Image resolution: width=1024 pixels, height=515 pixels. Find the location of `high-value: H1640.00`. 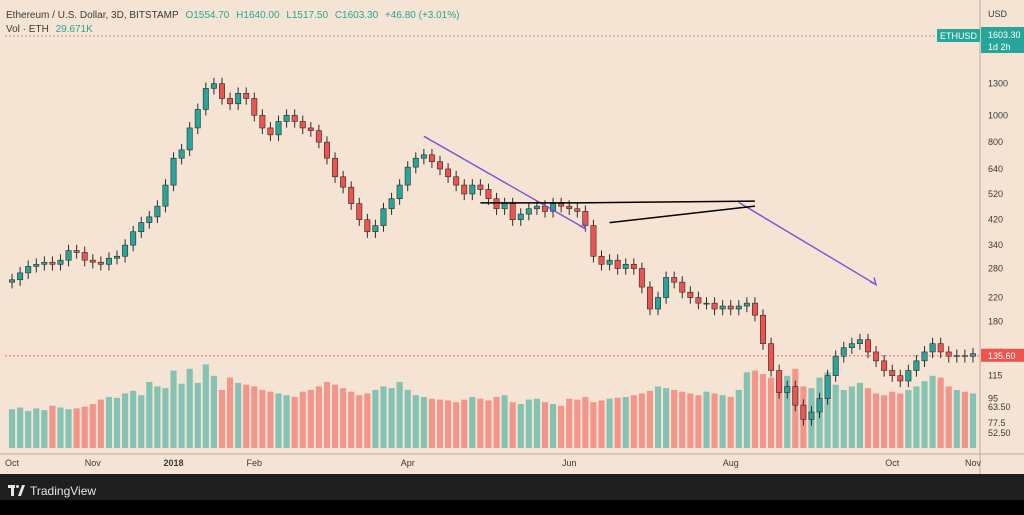

high-value: H1640.00 is located at coordinates (258, 15).